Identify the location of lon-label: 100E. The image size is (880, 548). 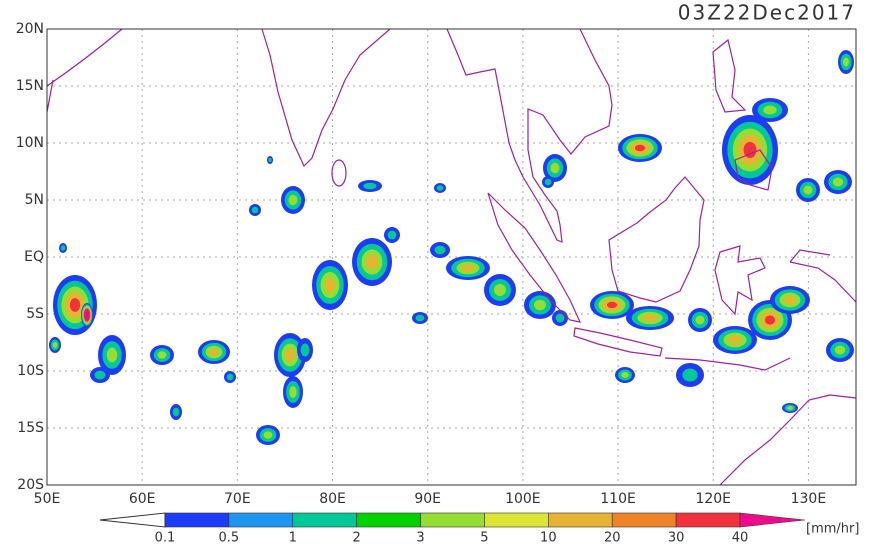
(523, 499).